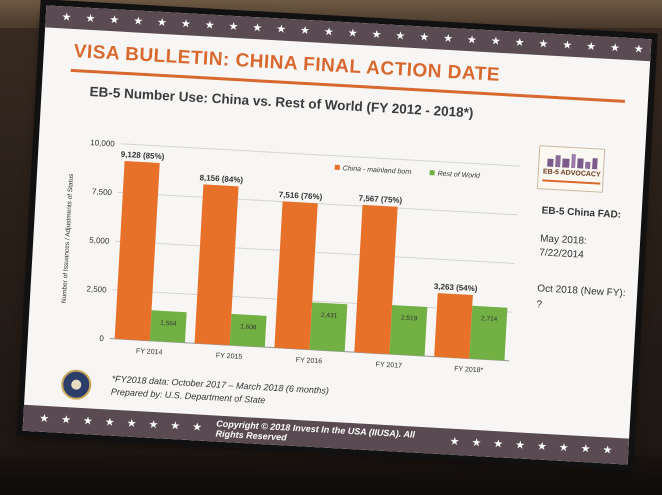 The image size is (662, 495). Describe the element at coordinates (531, 446) in the screenshot. I see `footer-stars-right: ★ ★ ★ ★ ★ ★ ★ ★` at that location.